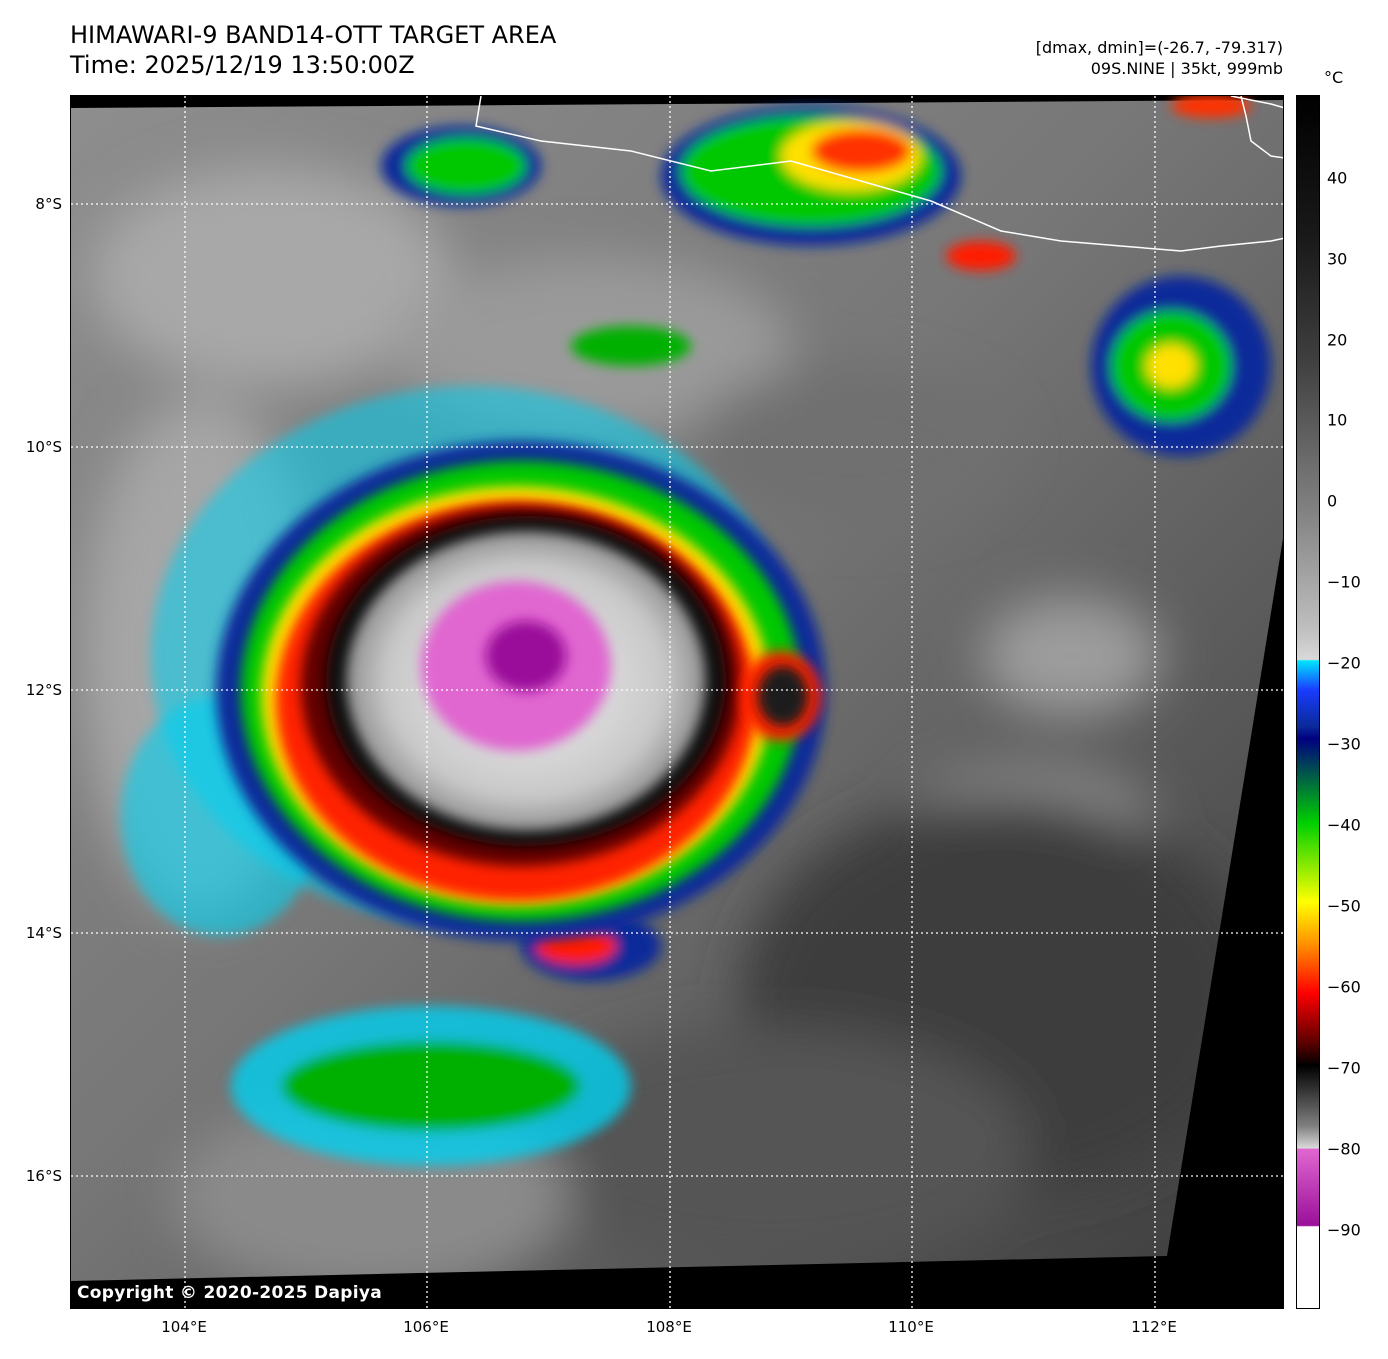 The height and width of the screenshot is (1359, 1388). Describe the element at coordinates (1256, 102) in the screenshot. I see `coastline-northeast` at that location.